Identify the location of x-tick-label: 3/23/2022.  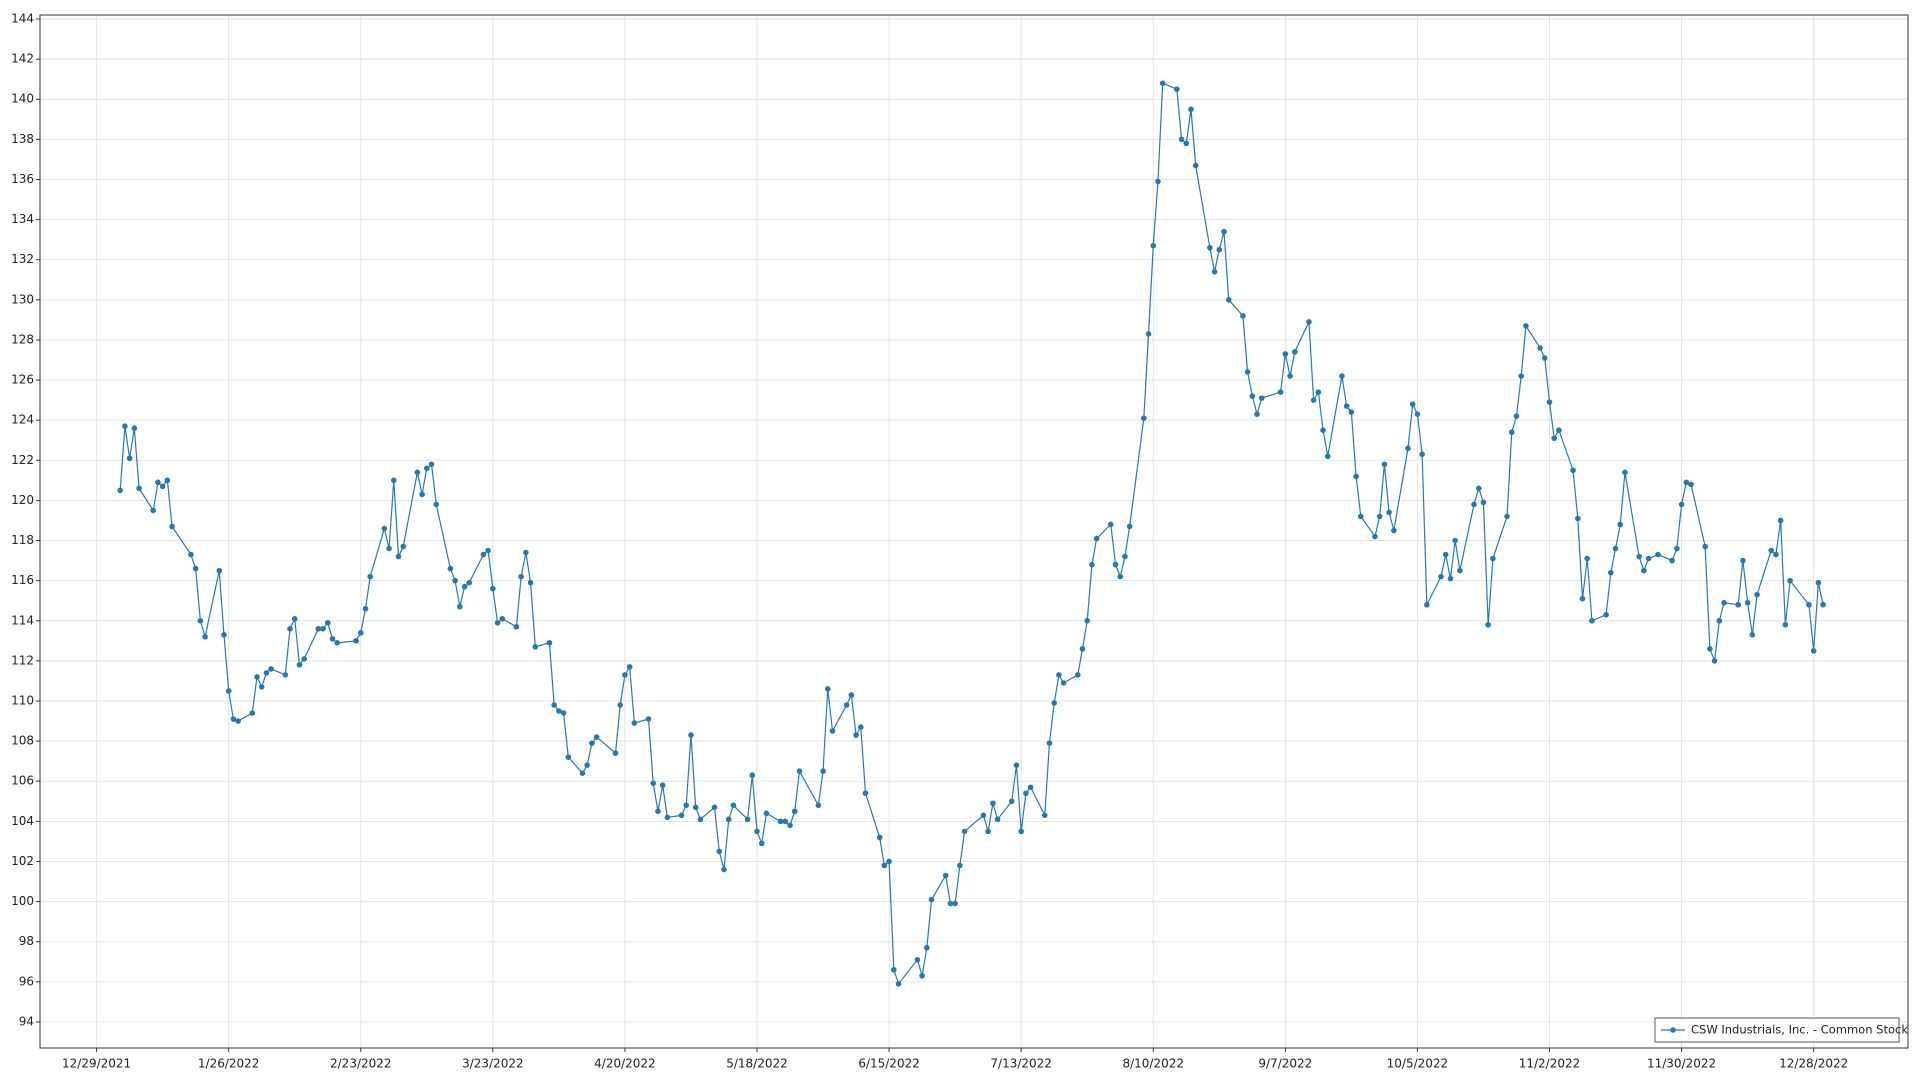
(493, 1064).